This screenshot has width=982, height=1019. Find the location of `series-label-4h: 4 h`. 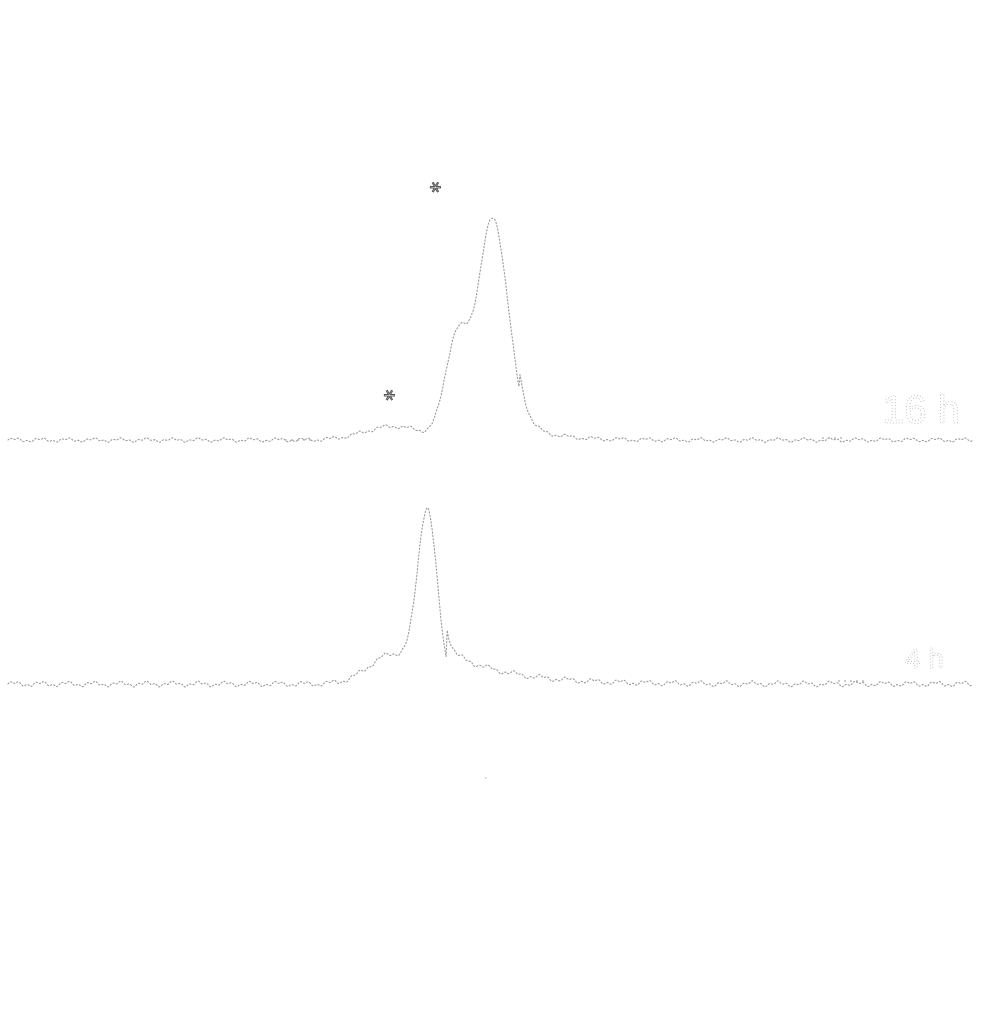

series-label-4h: 4 h is located at coordinates (924, 658).